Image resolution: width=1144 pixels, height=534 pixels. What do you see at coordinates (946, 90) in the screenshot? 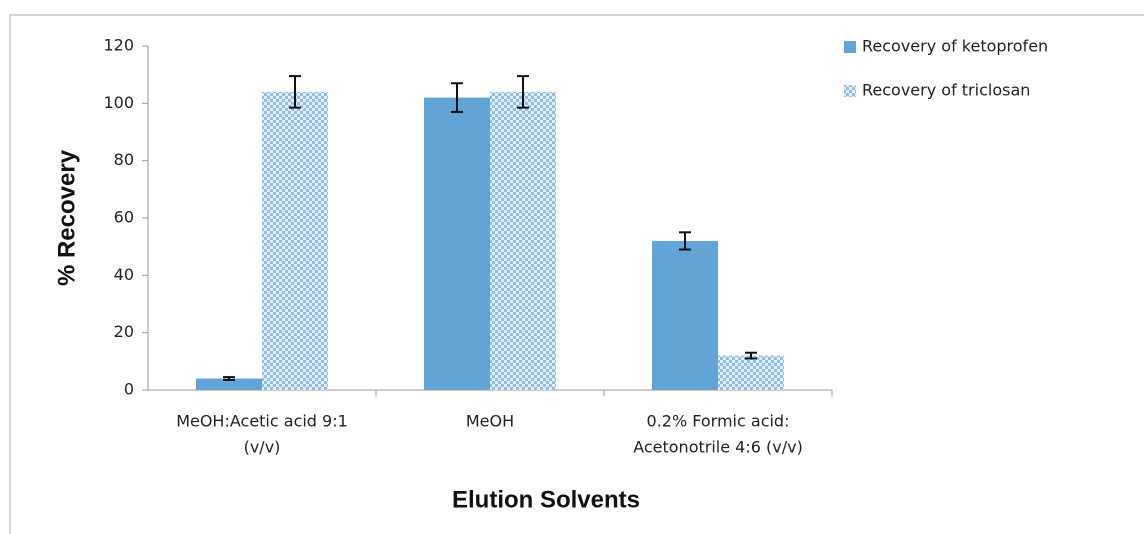
I see `legend-label: Recovery of triclosan` at bounding box center [946, 90].